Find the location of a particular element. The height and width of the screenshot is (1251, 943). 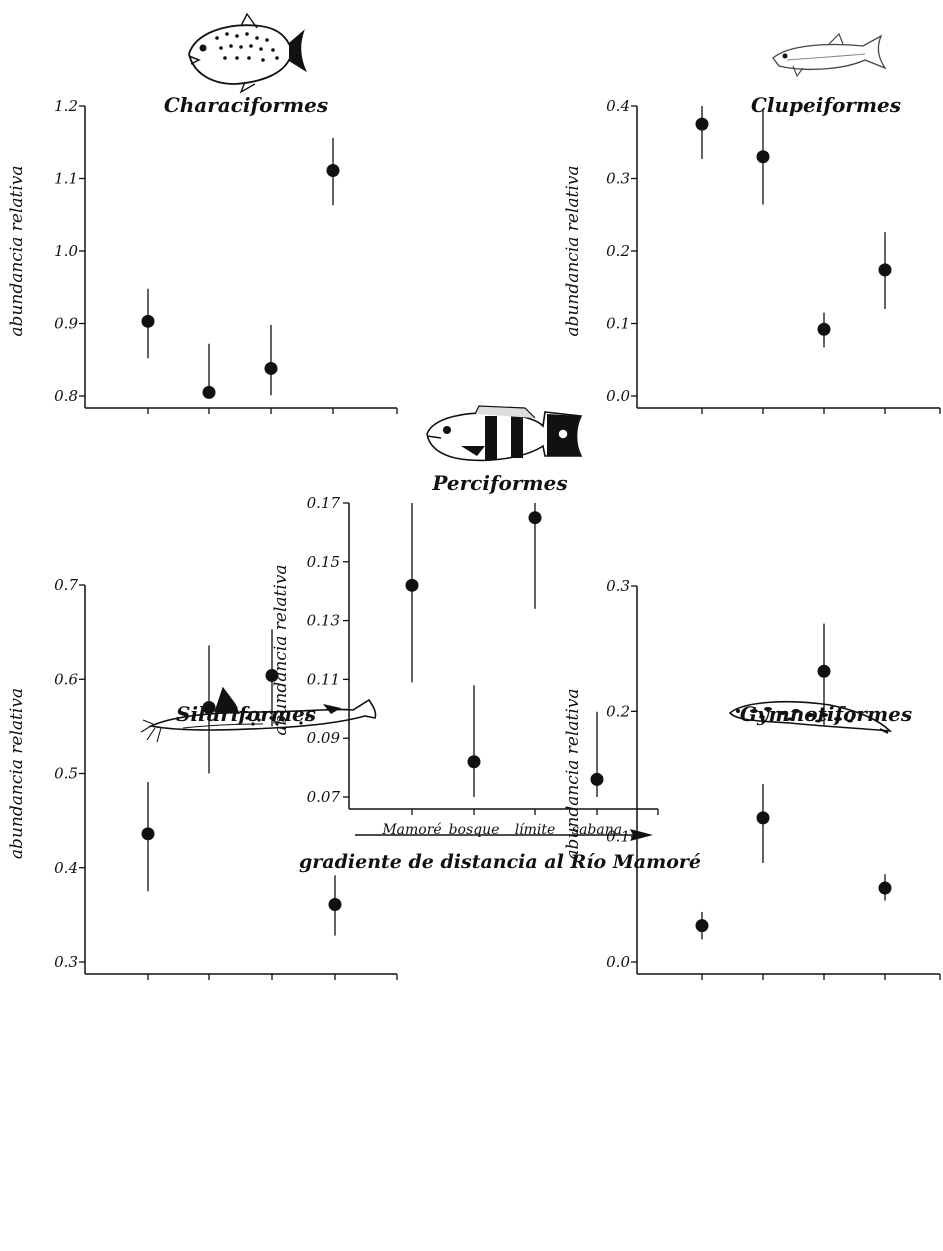

y-tick-label: 0.13 is located at coordinates (323, 621).